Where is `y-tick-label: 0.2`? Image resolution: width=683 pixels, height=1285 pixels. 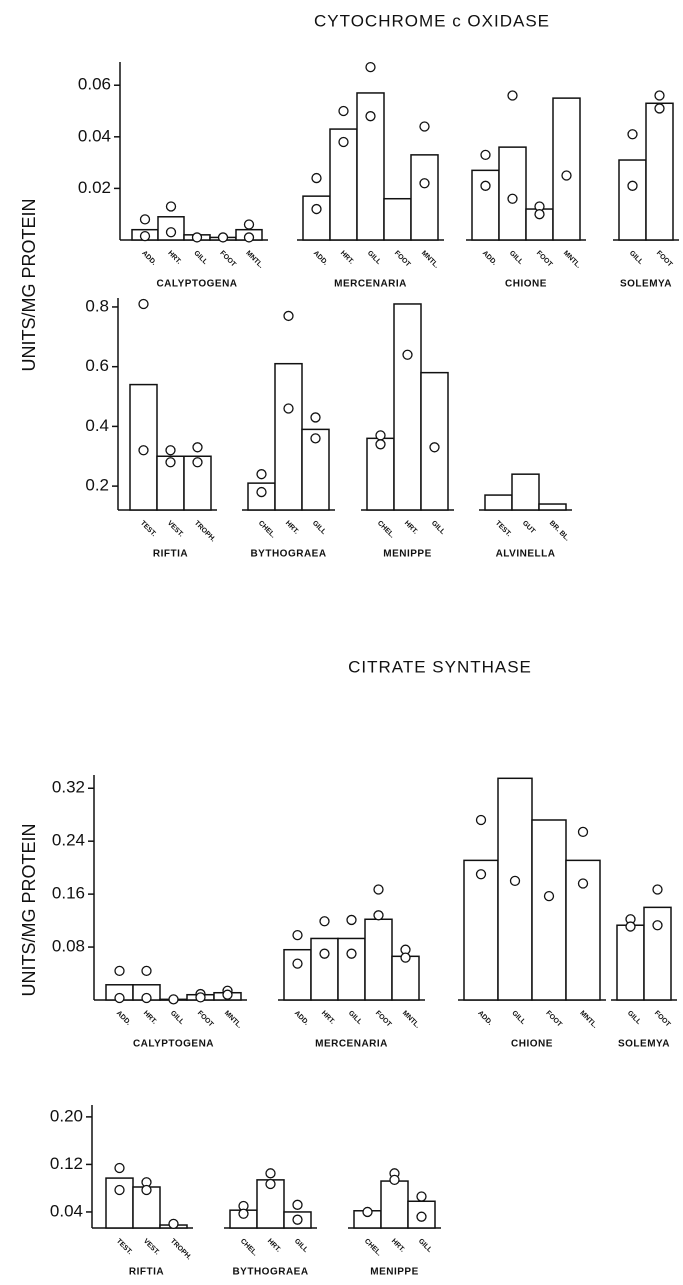
y-tick-label: 0.2 is located at coordinates (97, 485).